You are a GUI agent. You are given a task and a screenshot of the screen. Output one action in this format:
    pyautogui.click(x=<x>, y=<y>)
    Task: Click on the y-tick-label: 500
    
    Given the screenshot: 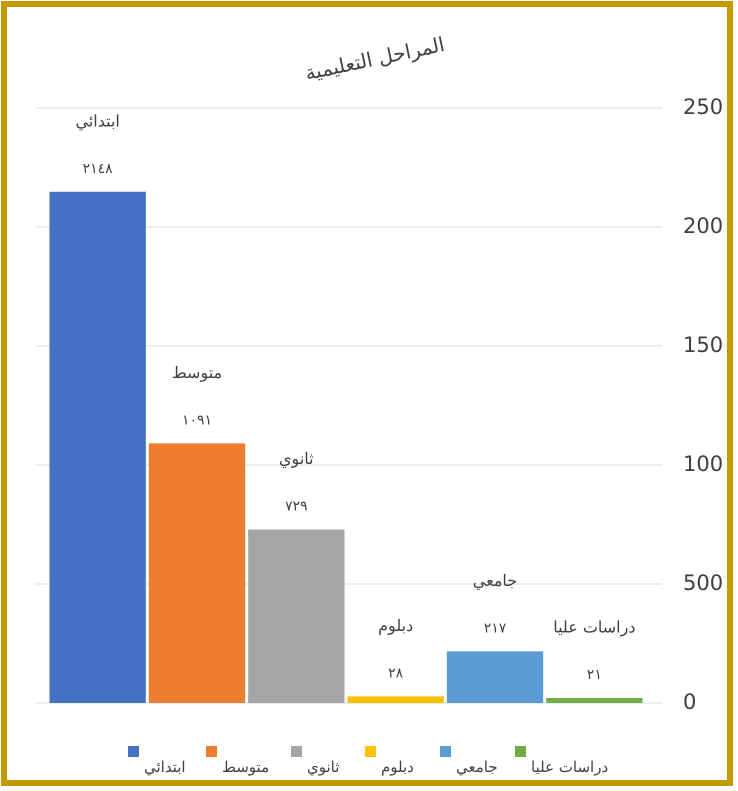 What is the action you would take?
    pyautogui.click(x=703, y=583)
    